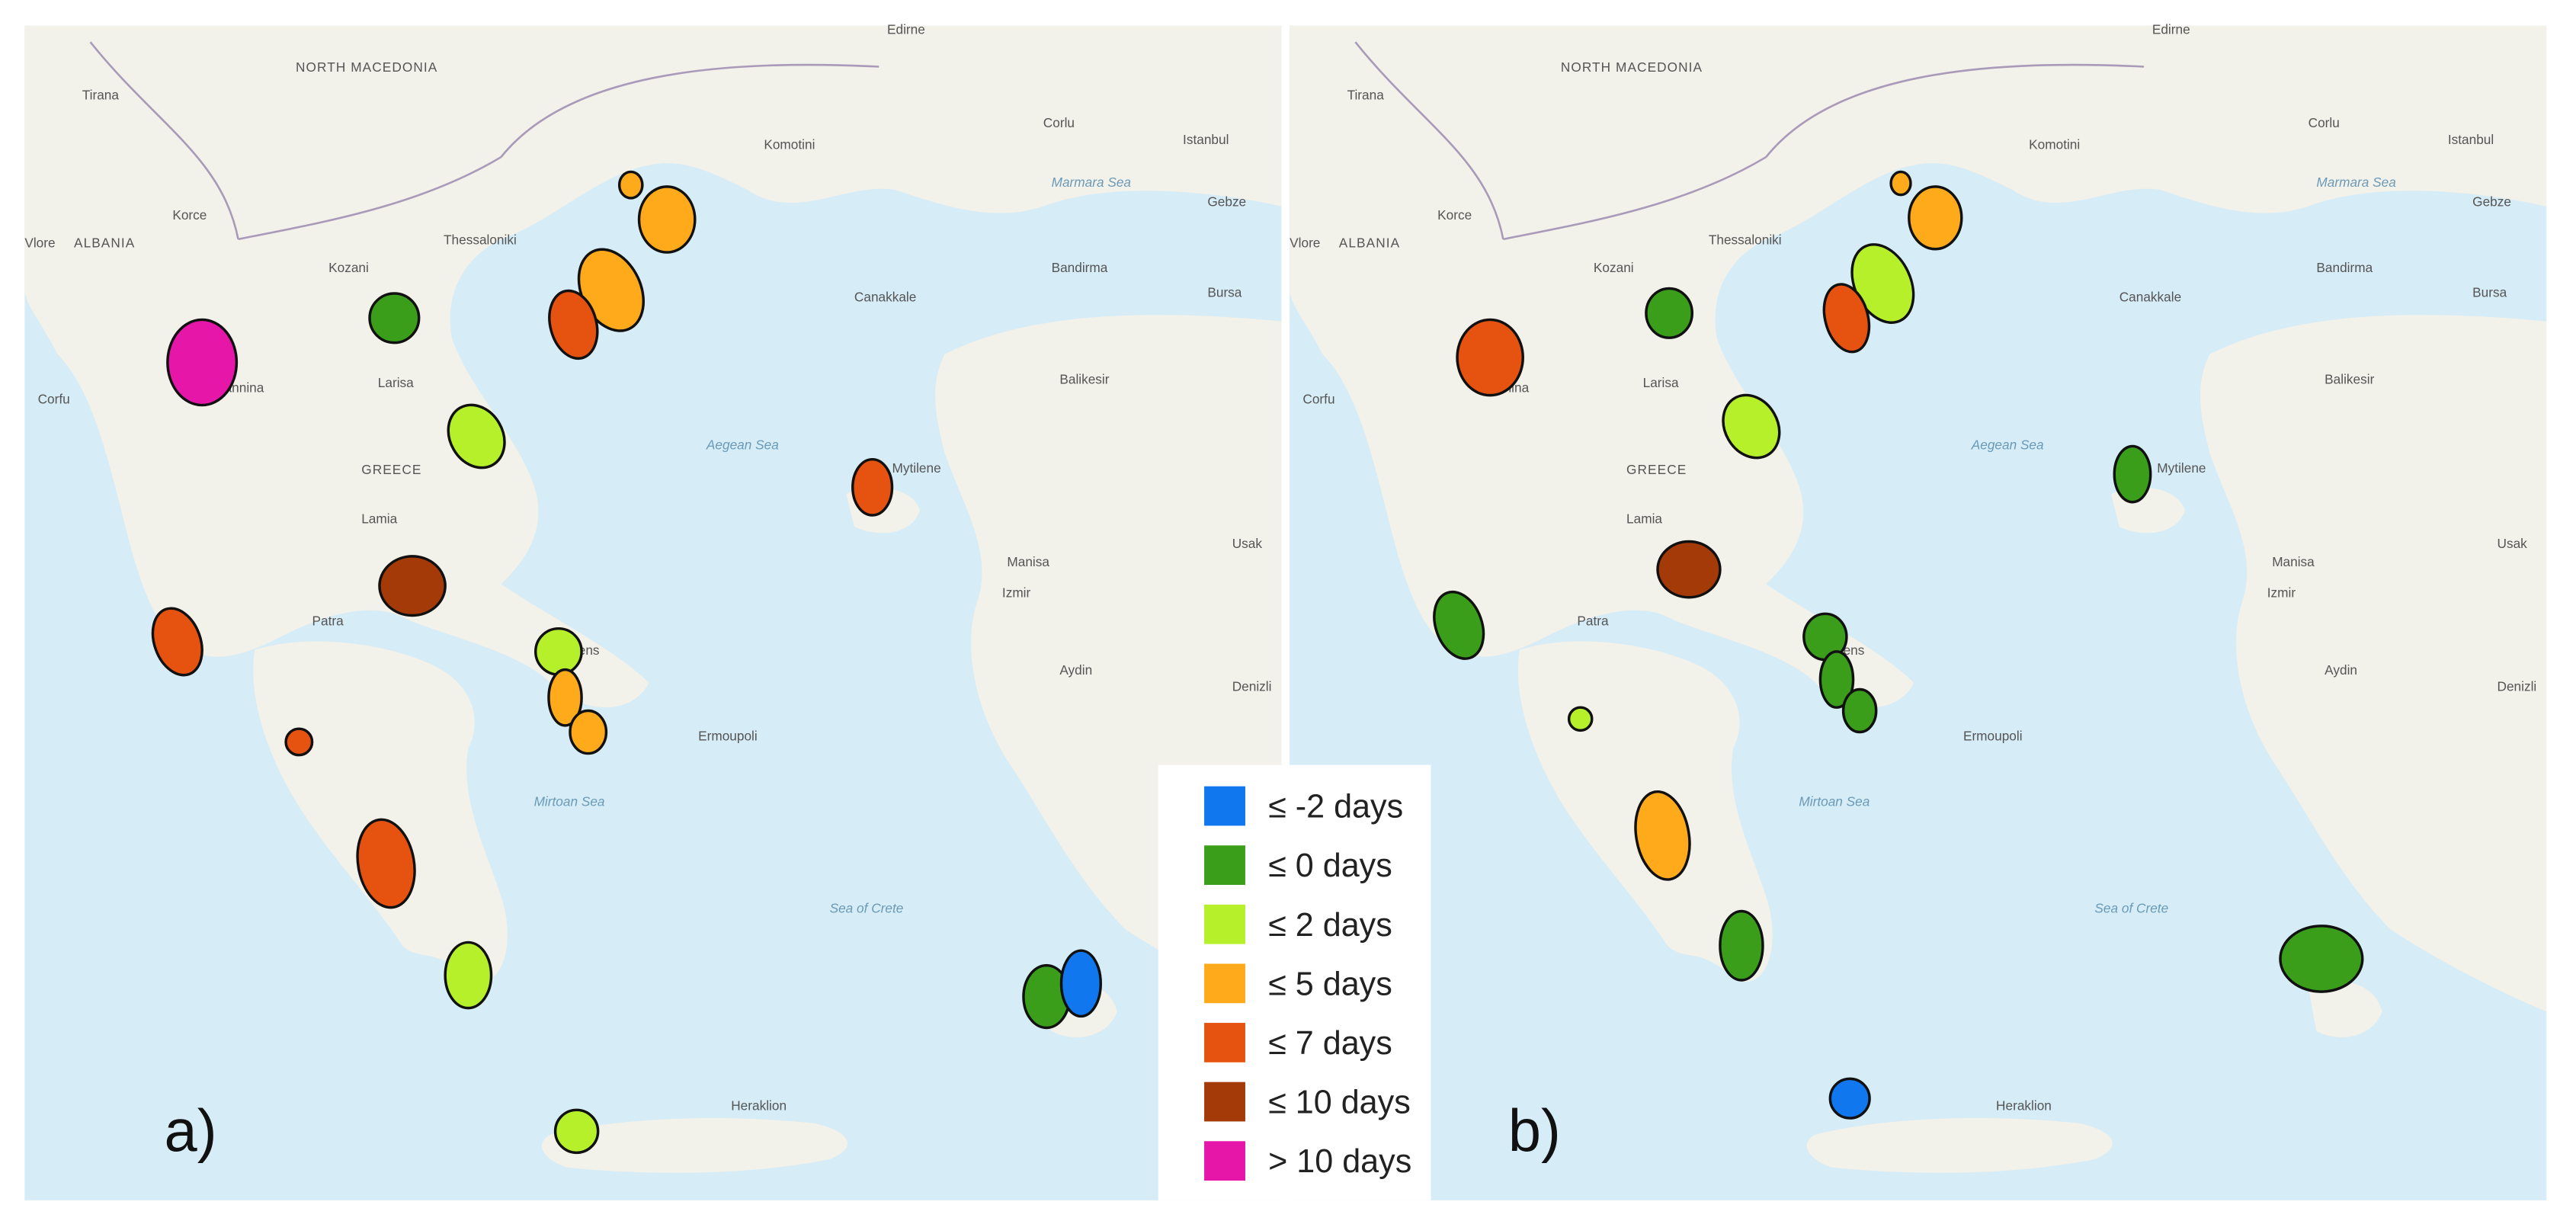  I want to click on panel-label: a), so click(191, 1131).